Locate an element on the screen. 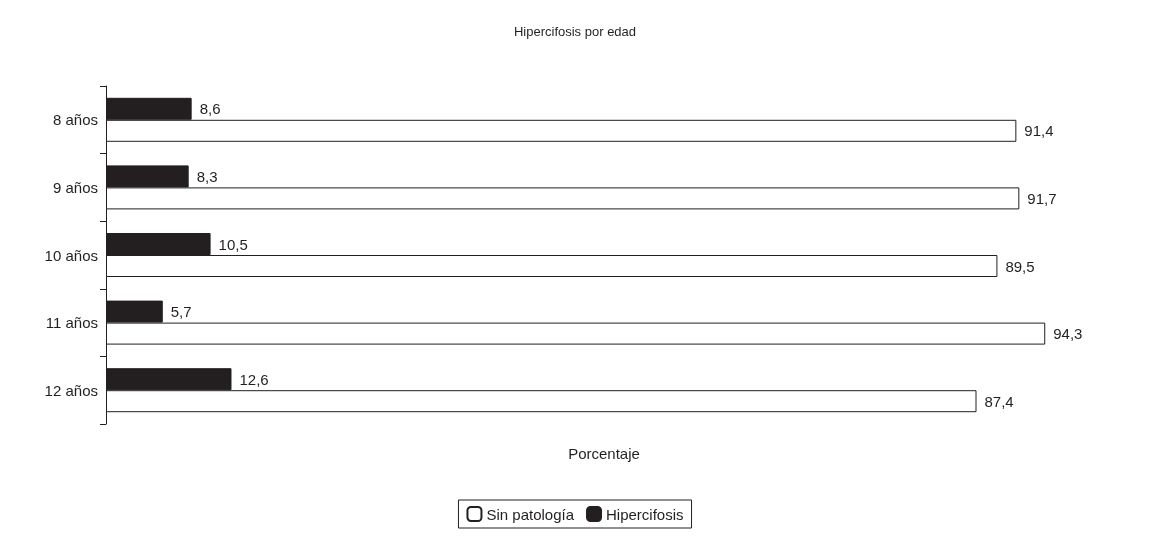 The width and height of the screenshot is (1150, 544). data-label: 89,5 is located at coordinates (1020, 266).